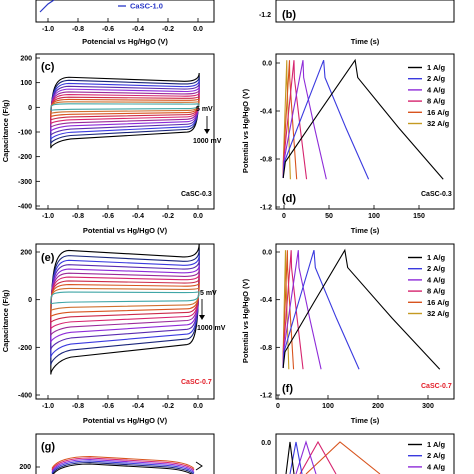 The image size is (474, 474). Describe the element at coordinates (48, 406) in the screenshot. I see `panel-e-x-tick: -1.0` at that location.